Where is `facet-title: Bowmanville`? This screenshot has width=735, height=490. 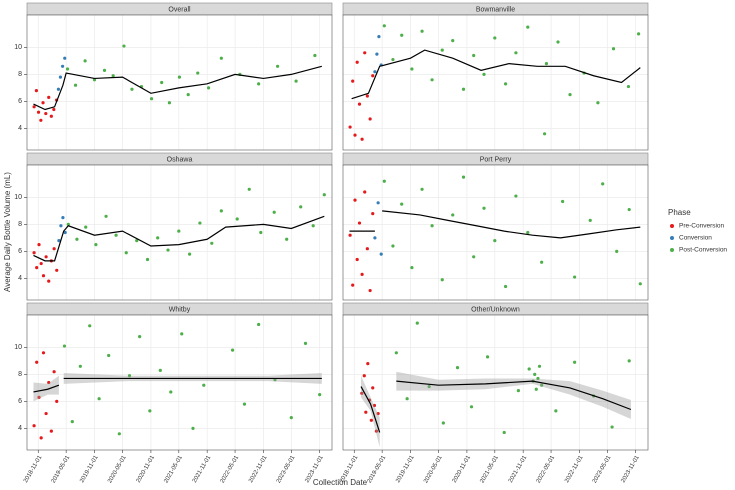
facet-title: Bowmanville is located at coordinates (495, 9).